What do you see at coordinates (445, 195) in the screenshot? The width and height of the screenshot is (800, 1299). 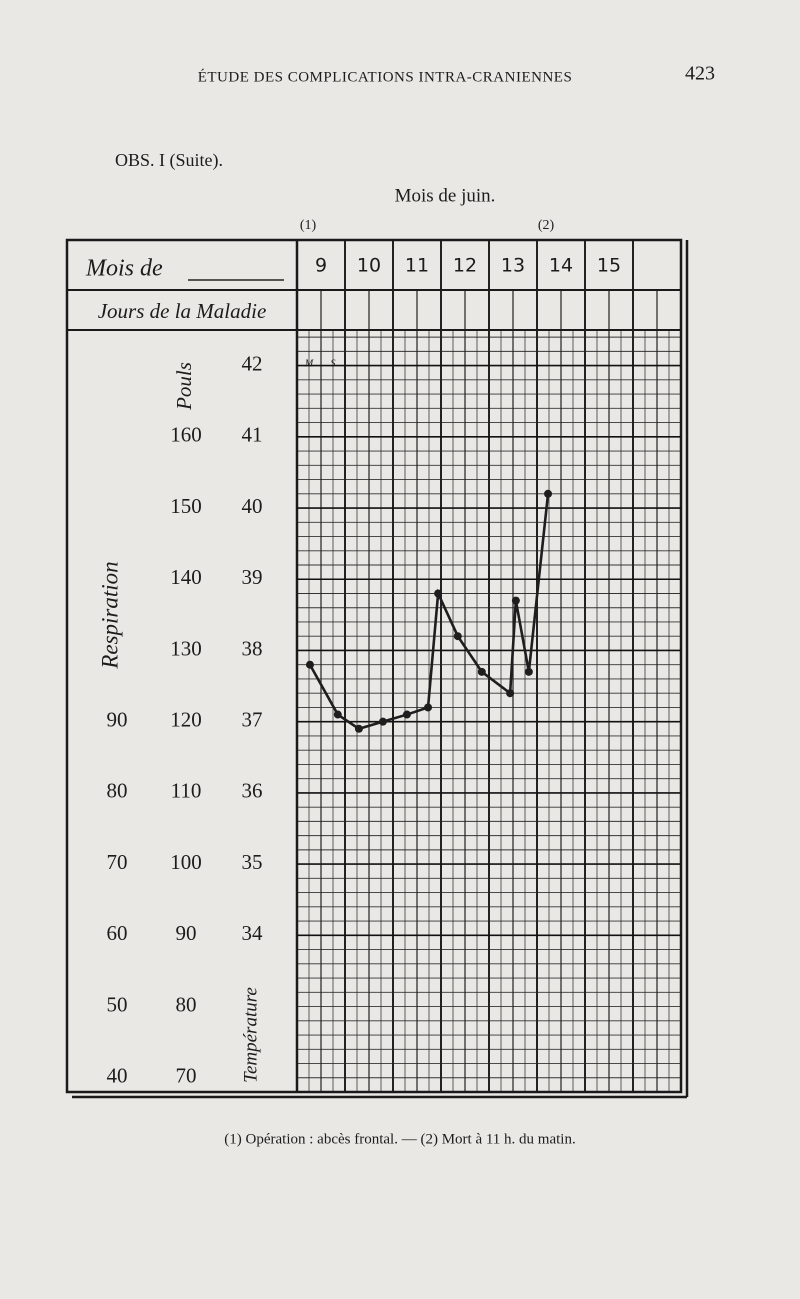 I see `chart-title: Mois de juin.` at bounding box center [445, 195].